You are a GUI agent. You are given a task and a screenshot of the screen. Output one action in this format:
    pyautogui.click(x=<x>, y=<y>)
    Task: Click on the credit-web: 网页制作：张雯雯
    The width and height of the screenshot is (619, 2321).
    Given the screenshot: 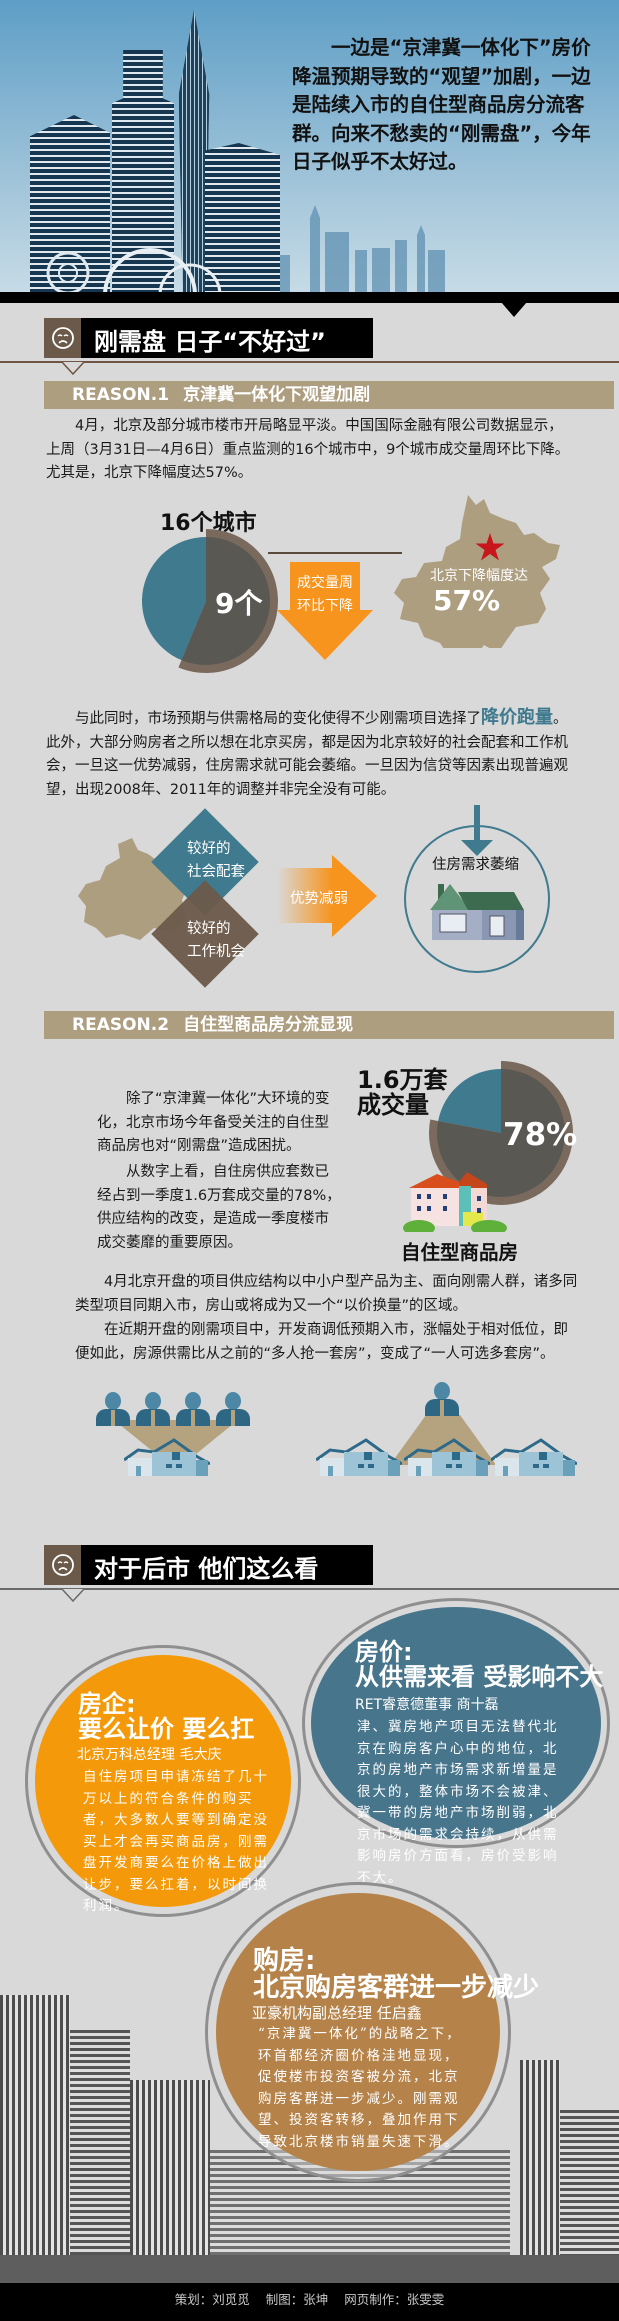 What is the action you would take?
    pyautogui.click(x=394, y=2299)
    